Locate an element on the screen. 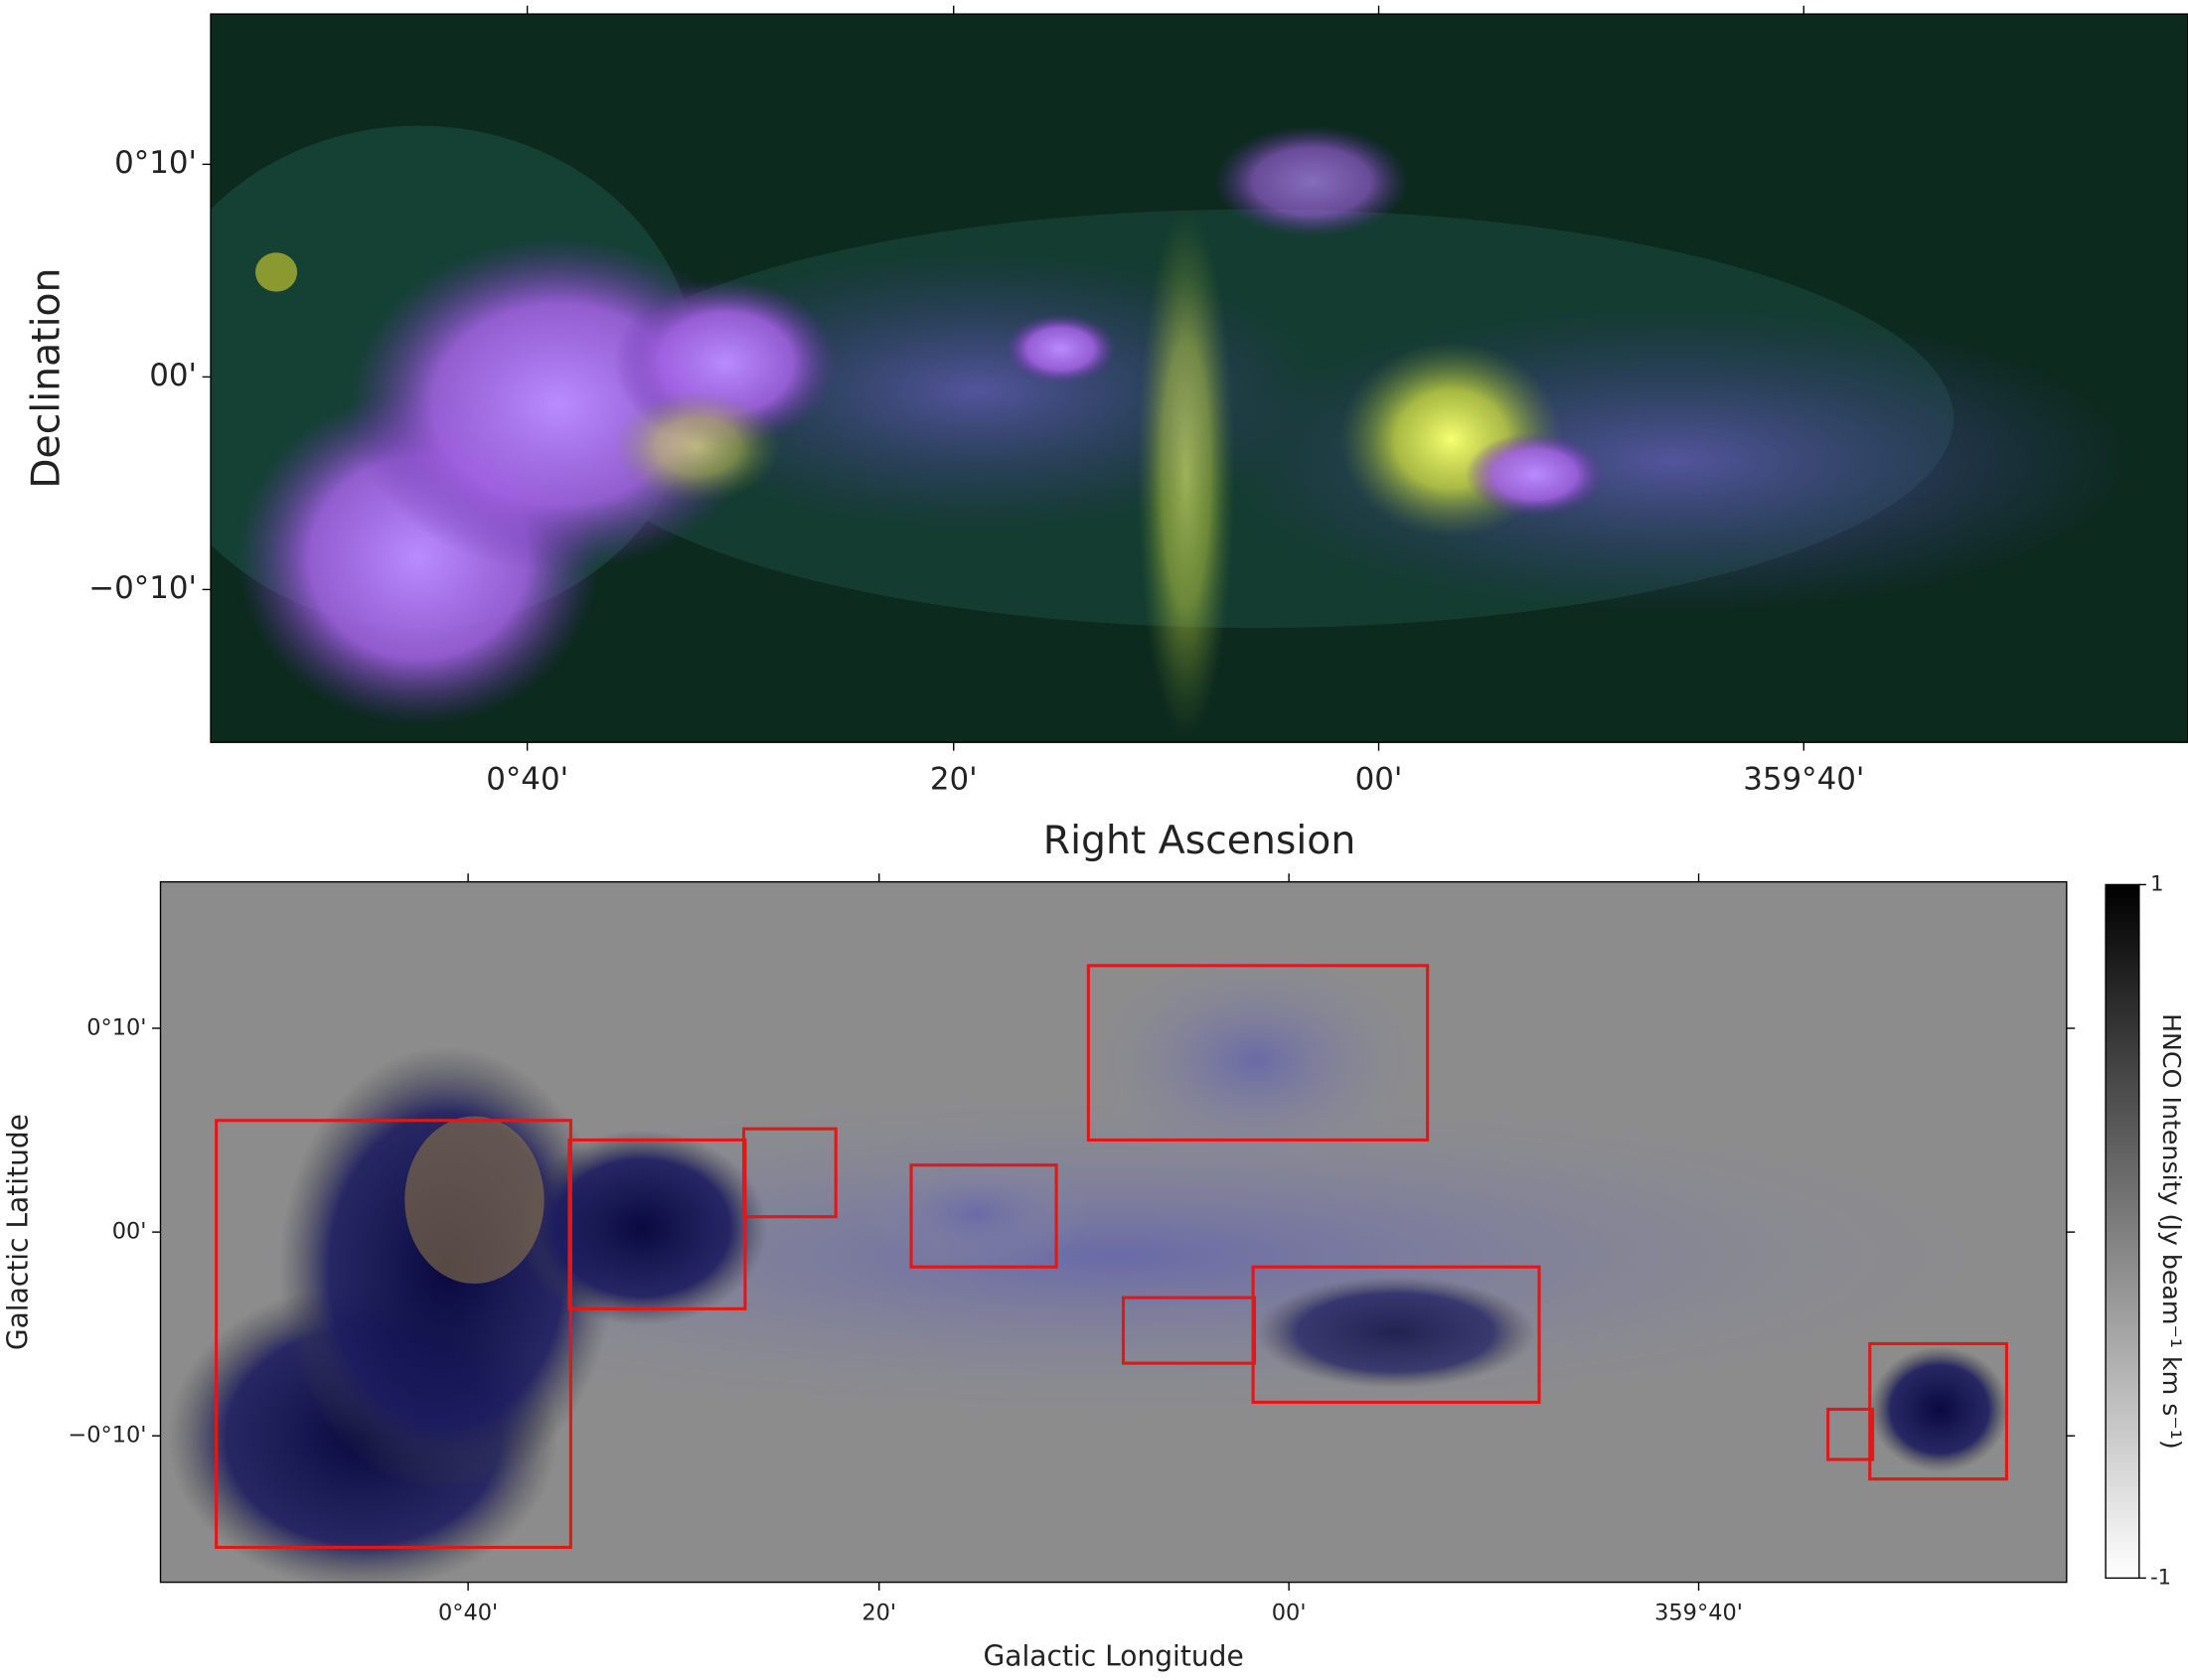  colorbar is located at coordinates (2122, 1231).